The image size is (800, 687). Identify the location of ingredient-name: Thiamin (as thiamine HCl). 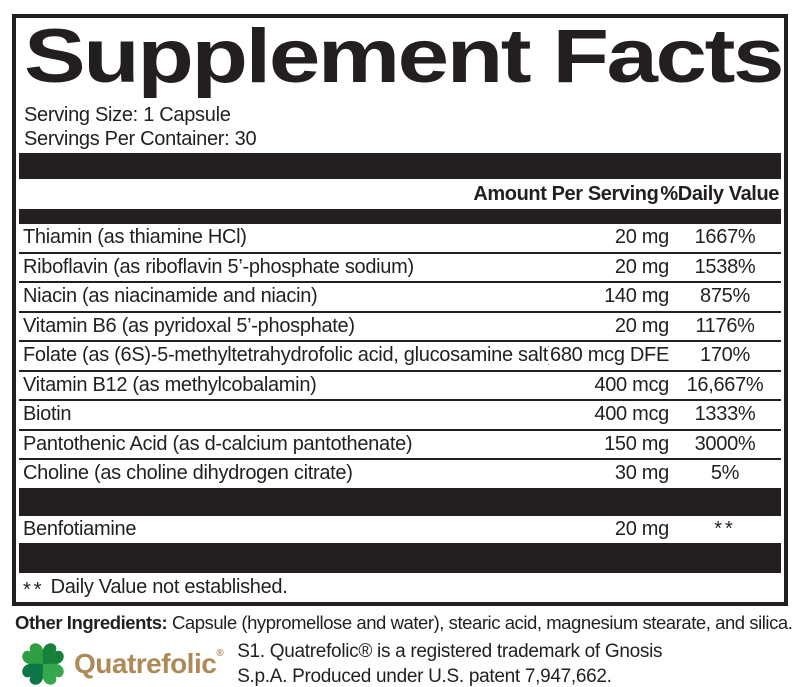
(135, 237).